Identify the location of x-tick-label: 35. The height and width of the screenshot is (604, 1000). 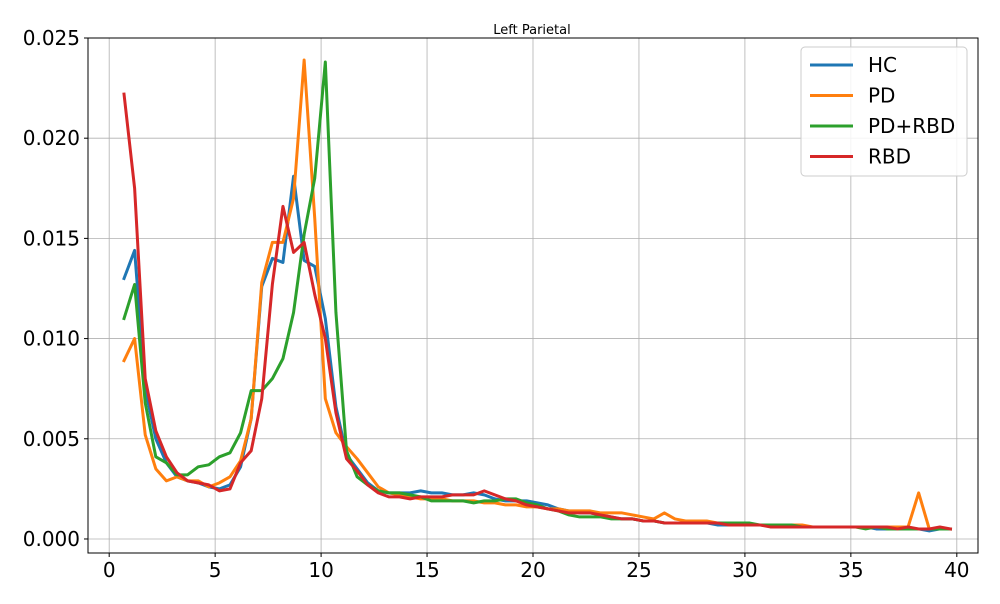
(850, 570).